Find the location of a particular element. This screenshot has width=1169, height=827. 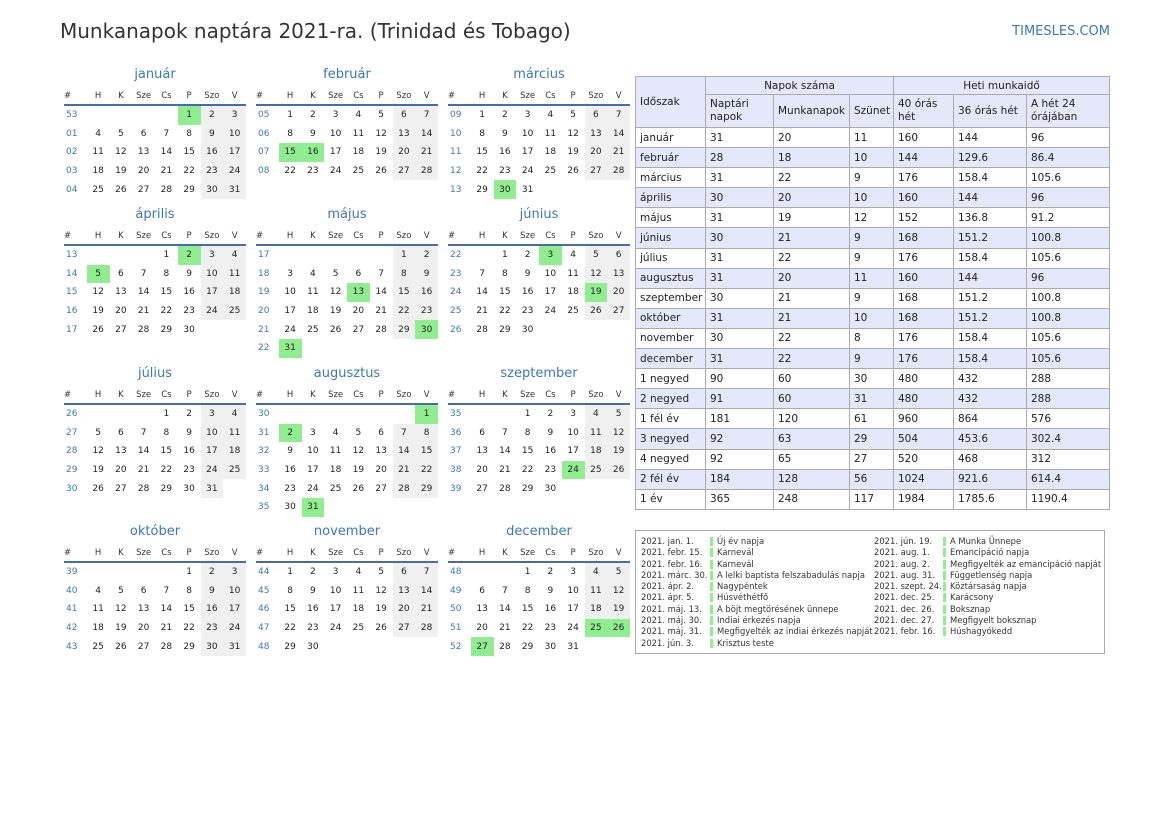

month-name: szeptember is located at coordinates (539, 373).